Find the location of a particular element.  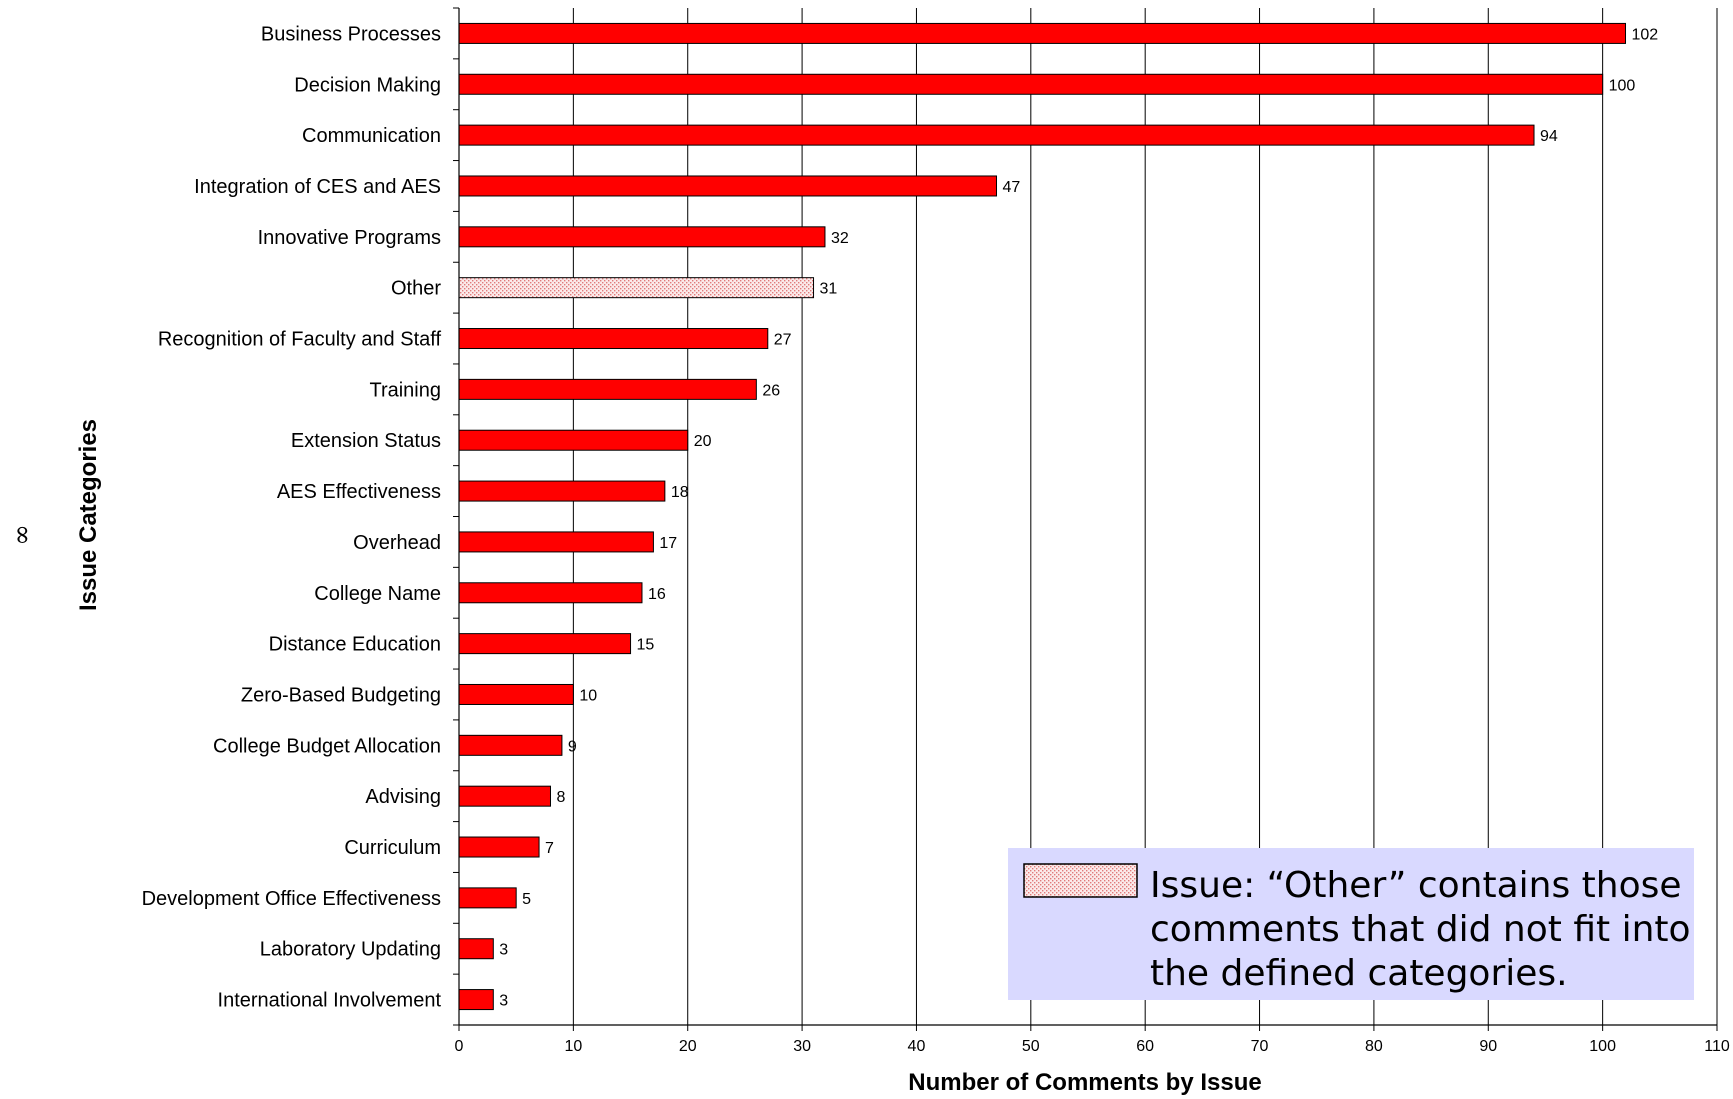

value-label: 9 is located at coordinates (572, 746).